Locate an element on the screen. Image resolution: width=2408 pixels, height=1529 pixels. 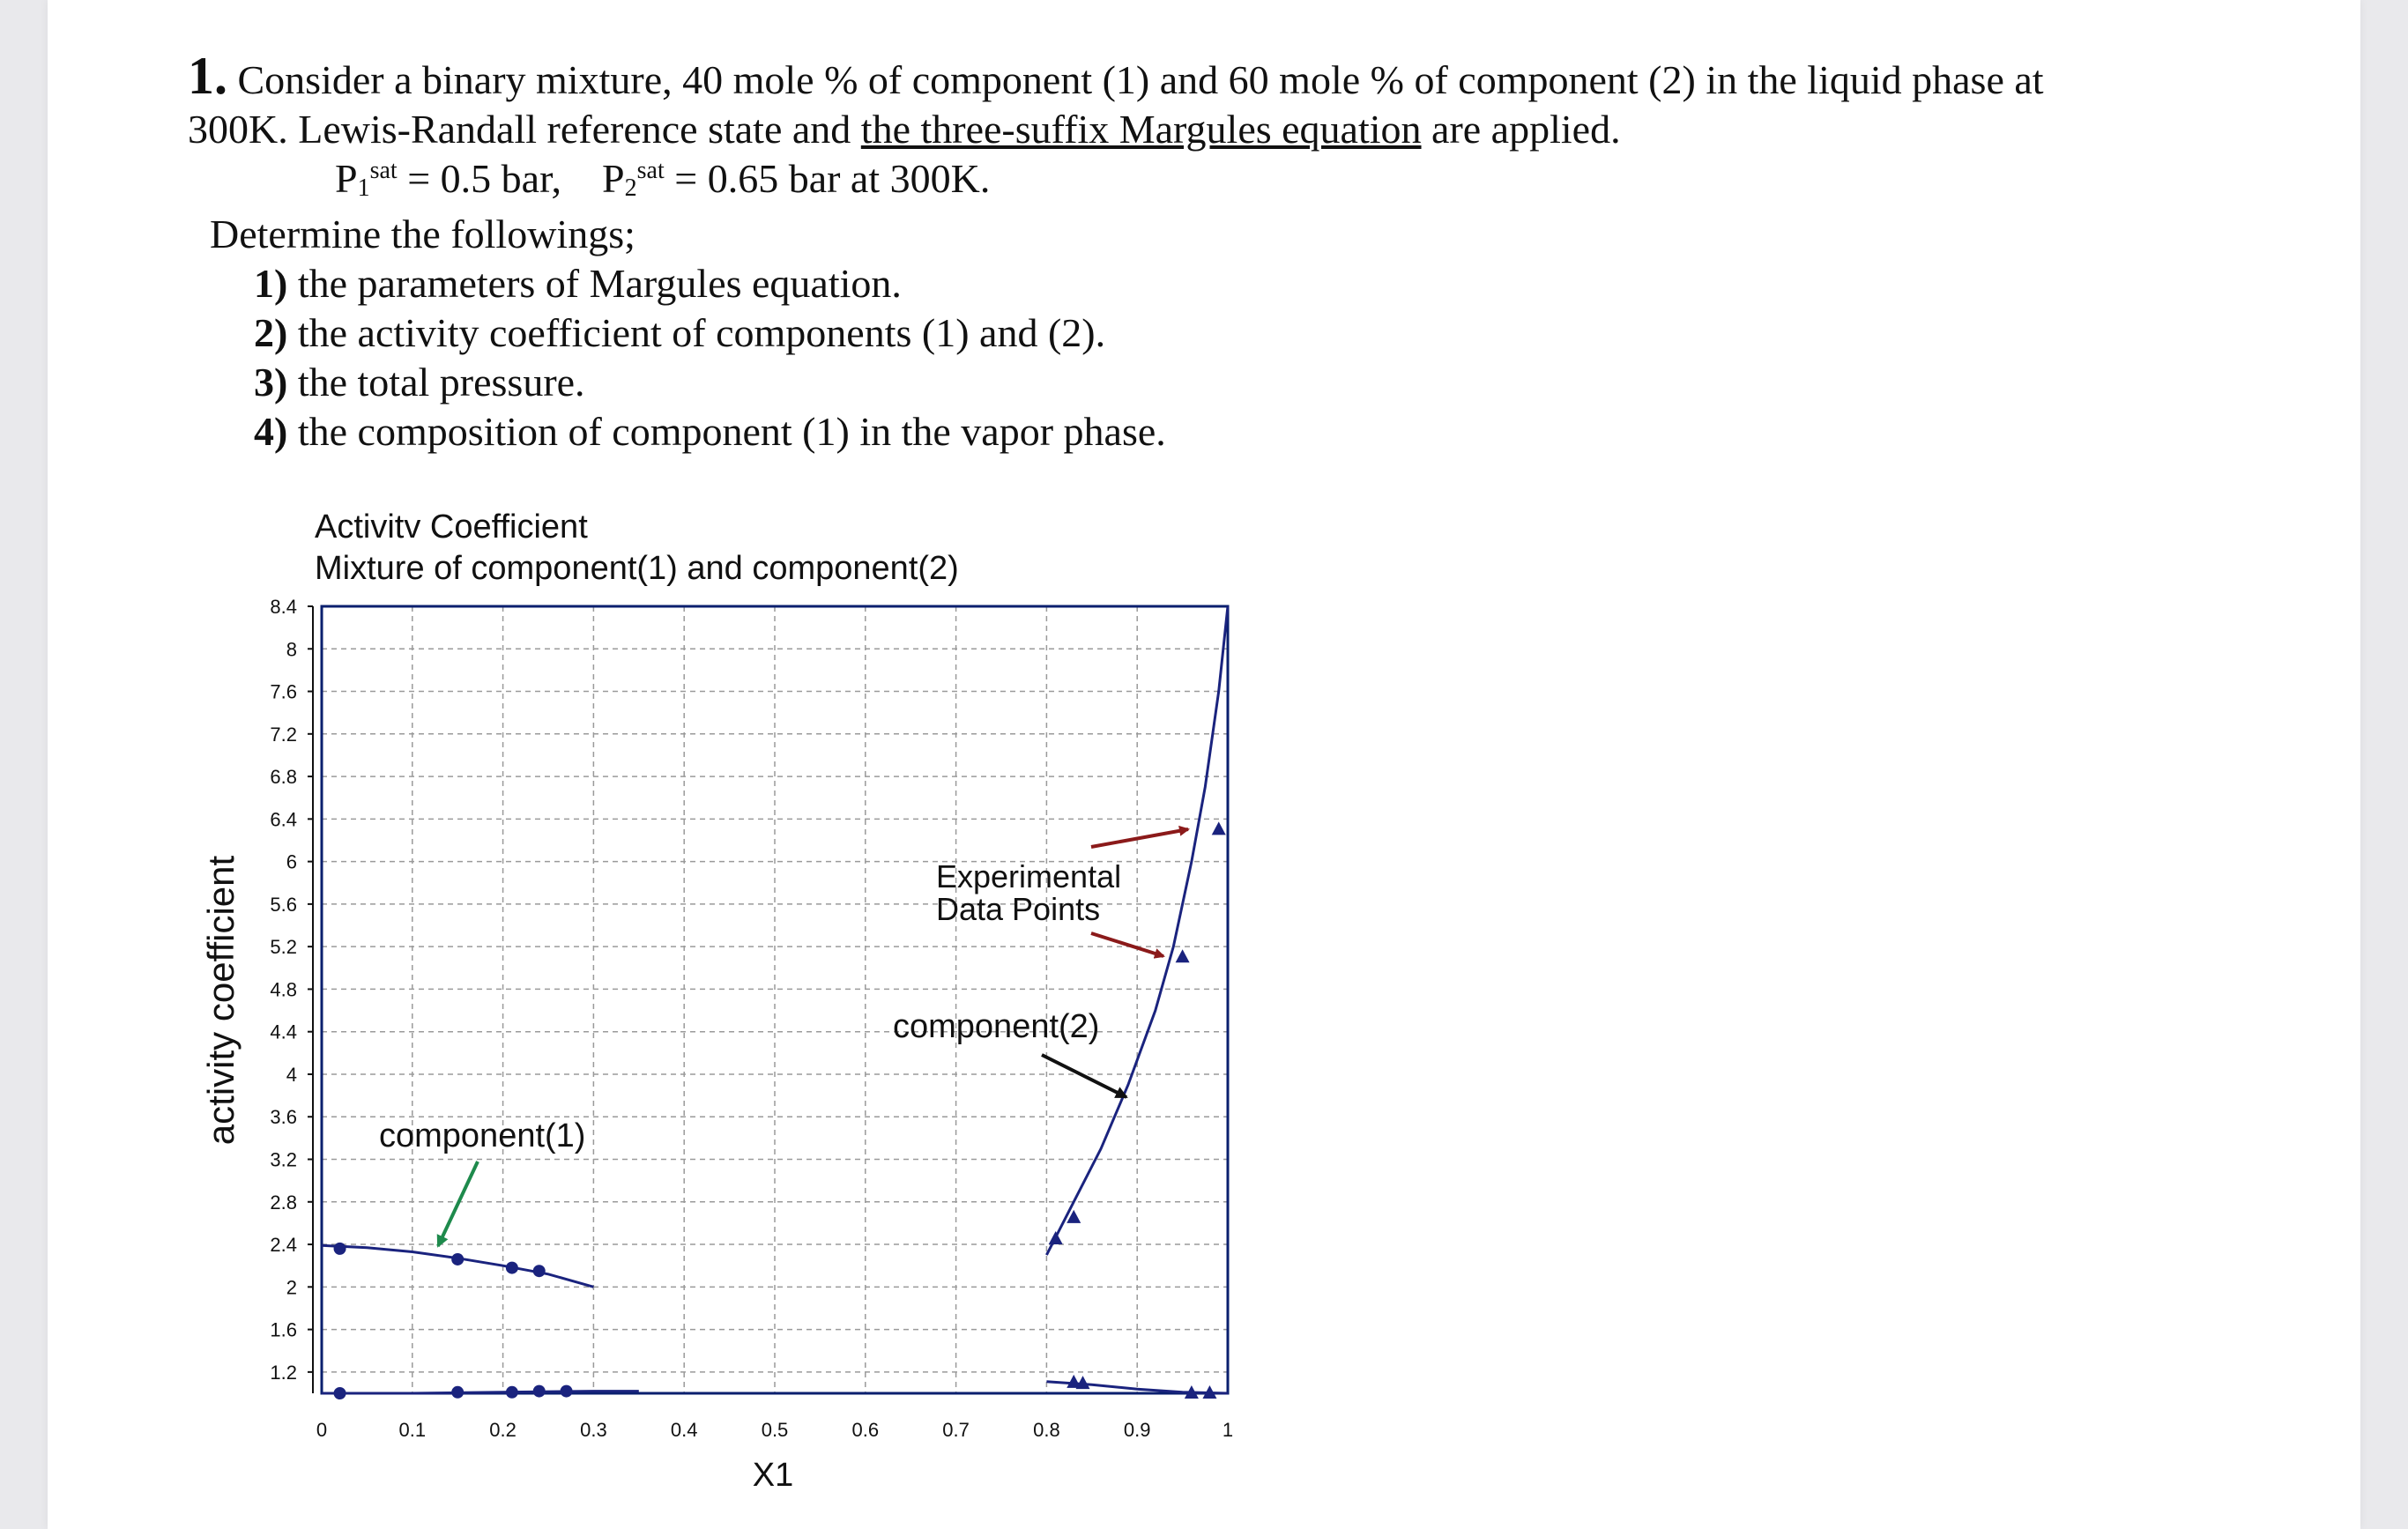
x-tick-label: 0.6 is located at coordinates (866, 1430).